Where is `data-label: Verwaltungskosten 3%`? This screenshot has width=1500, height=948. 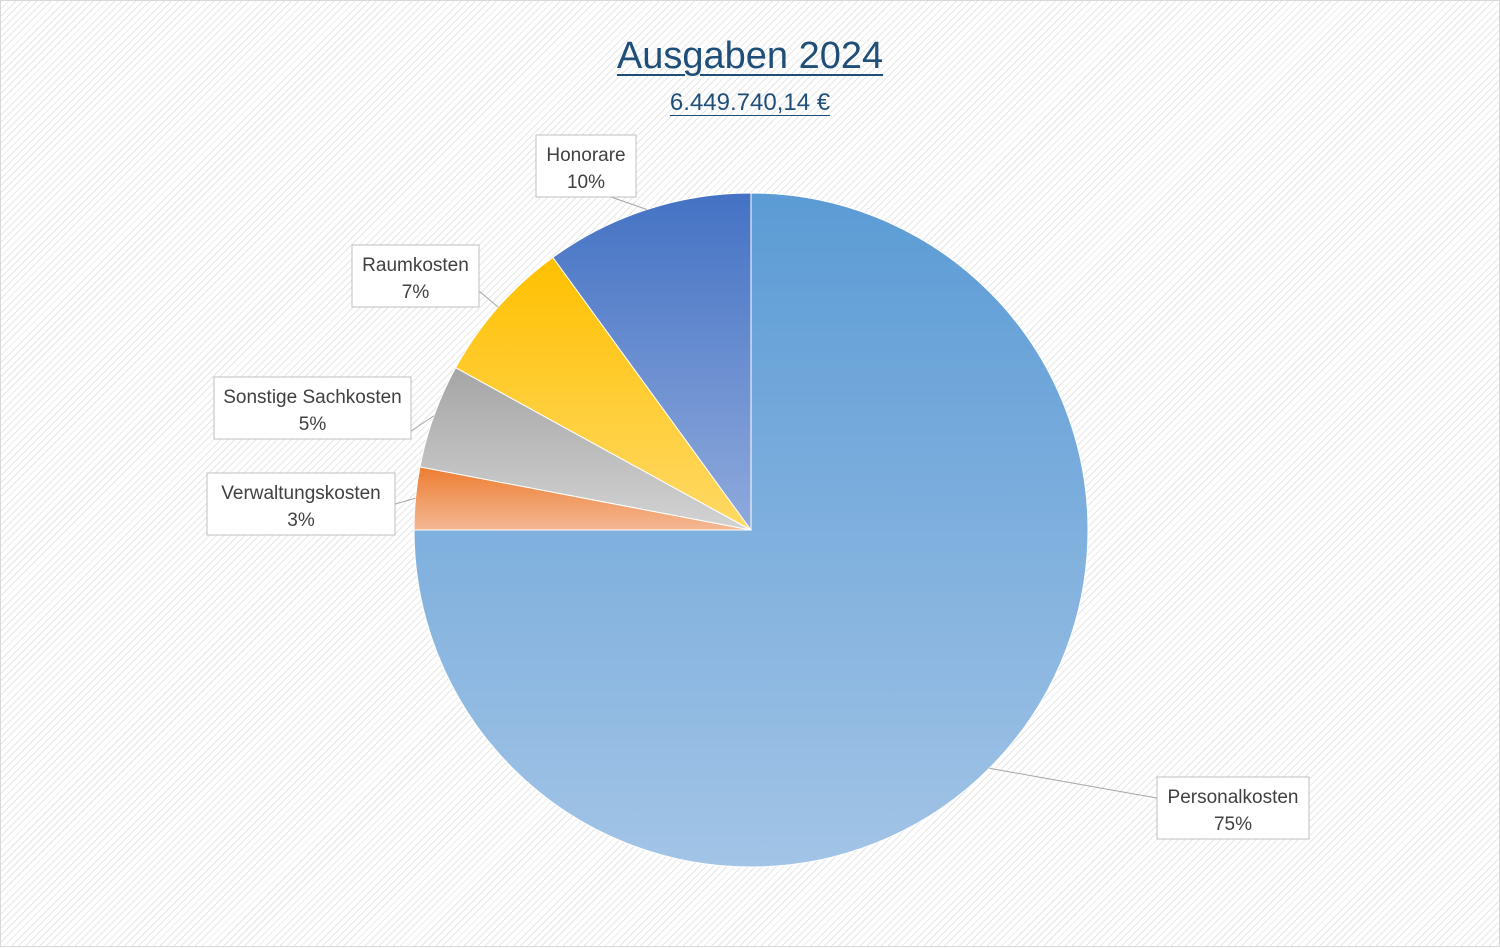 data-label: Verwaltungskosten 3% is located at coordinates (301, 504).